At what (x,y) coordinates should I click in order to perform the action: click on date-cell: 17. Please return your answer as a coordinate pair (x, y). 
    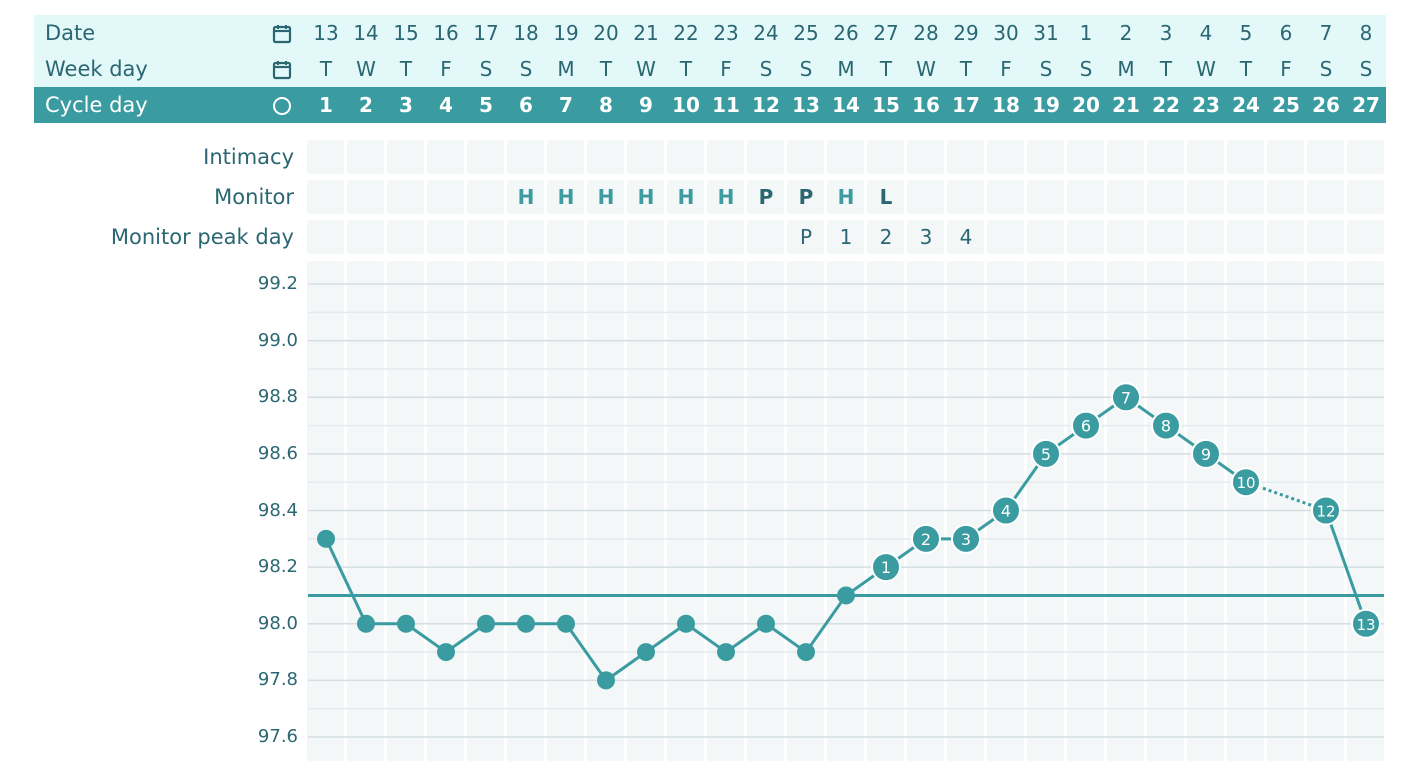
    Looking at the image, I should click on (486, 33).